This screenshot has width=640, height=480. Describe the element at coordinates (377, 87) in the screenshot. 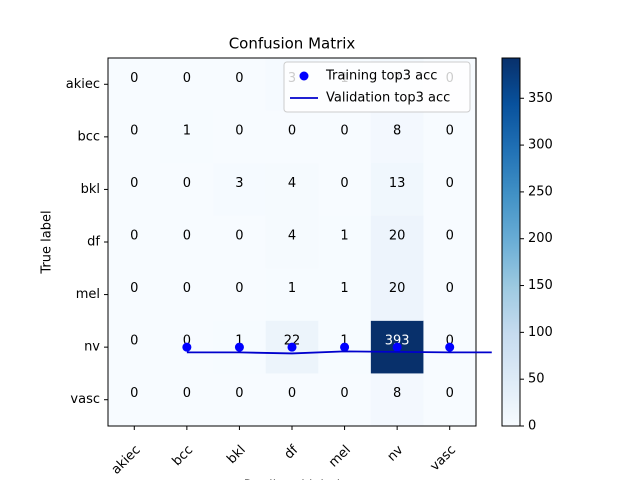

I see `legend-box` at that location.